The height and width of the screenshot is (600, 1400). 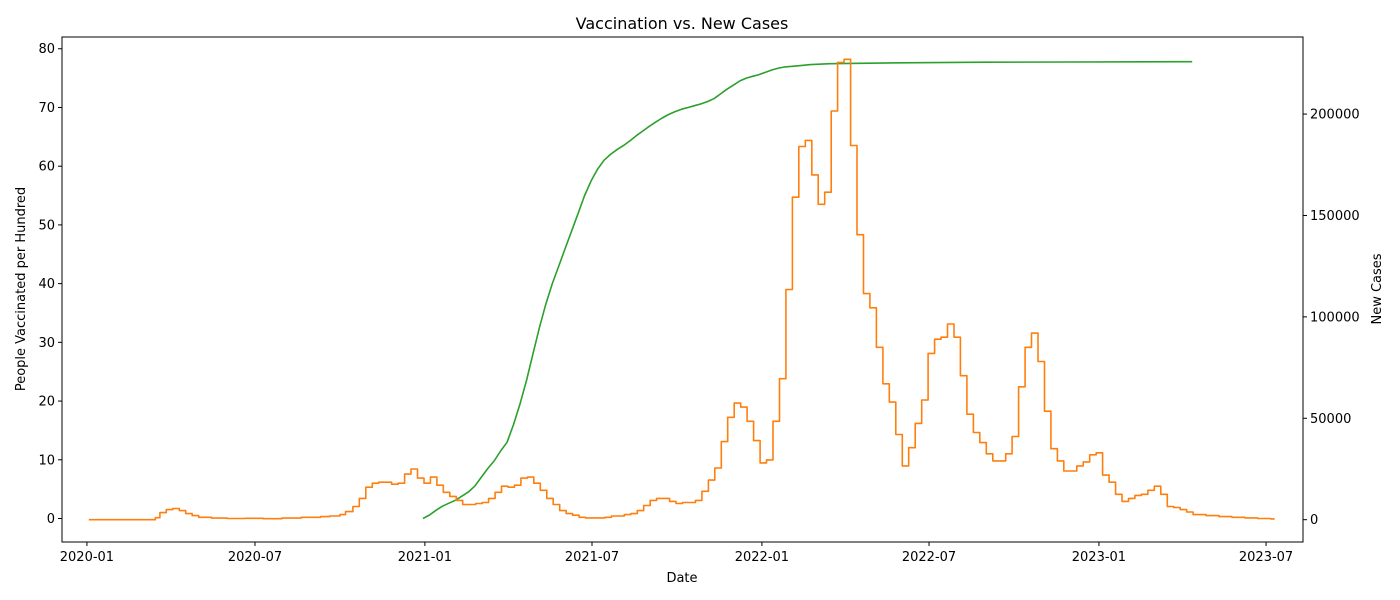 I want to click on y-left-tick-label: 60, so click(x=46, y=167).